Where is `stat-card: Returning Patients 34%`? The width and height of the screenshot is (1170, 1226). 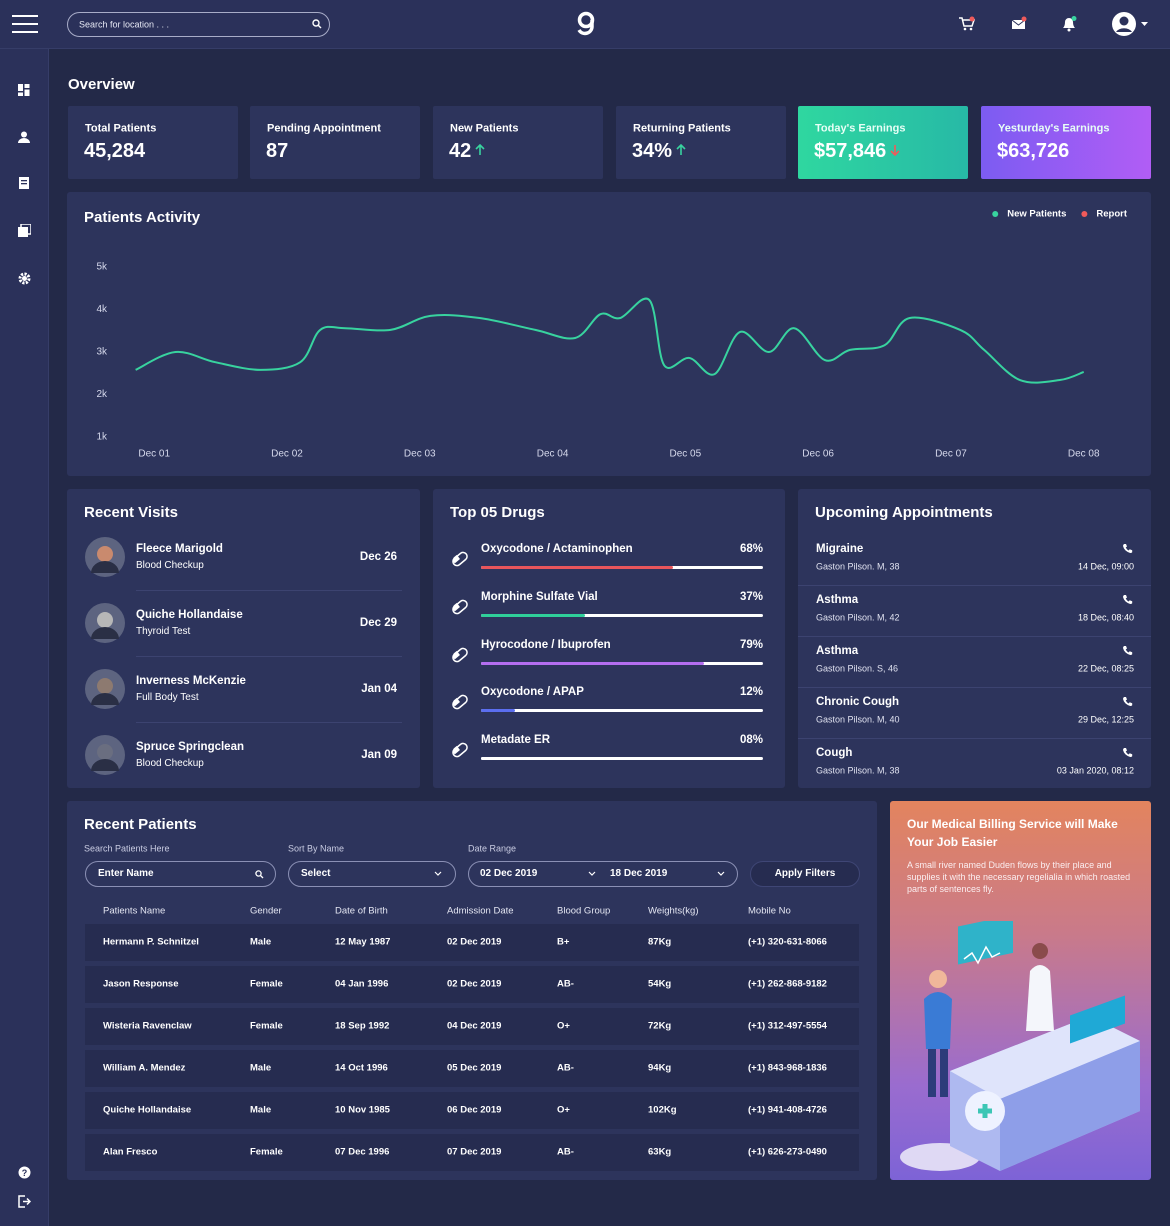
stat-card: Returning Patients 34% is located at coordinates (701, 142).